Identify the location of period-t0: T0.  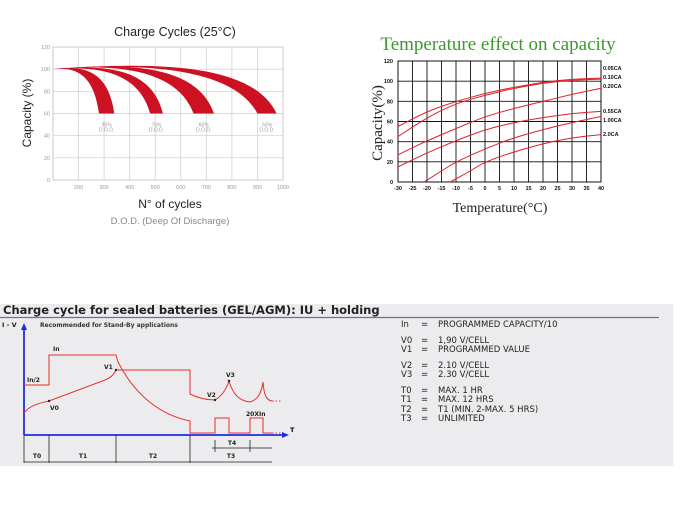
(37, 456).